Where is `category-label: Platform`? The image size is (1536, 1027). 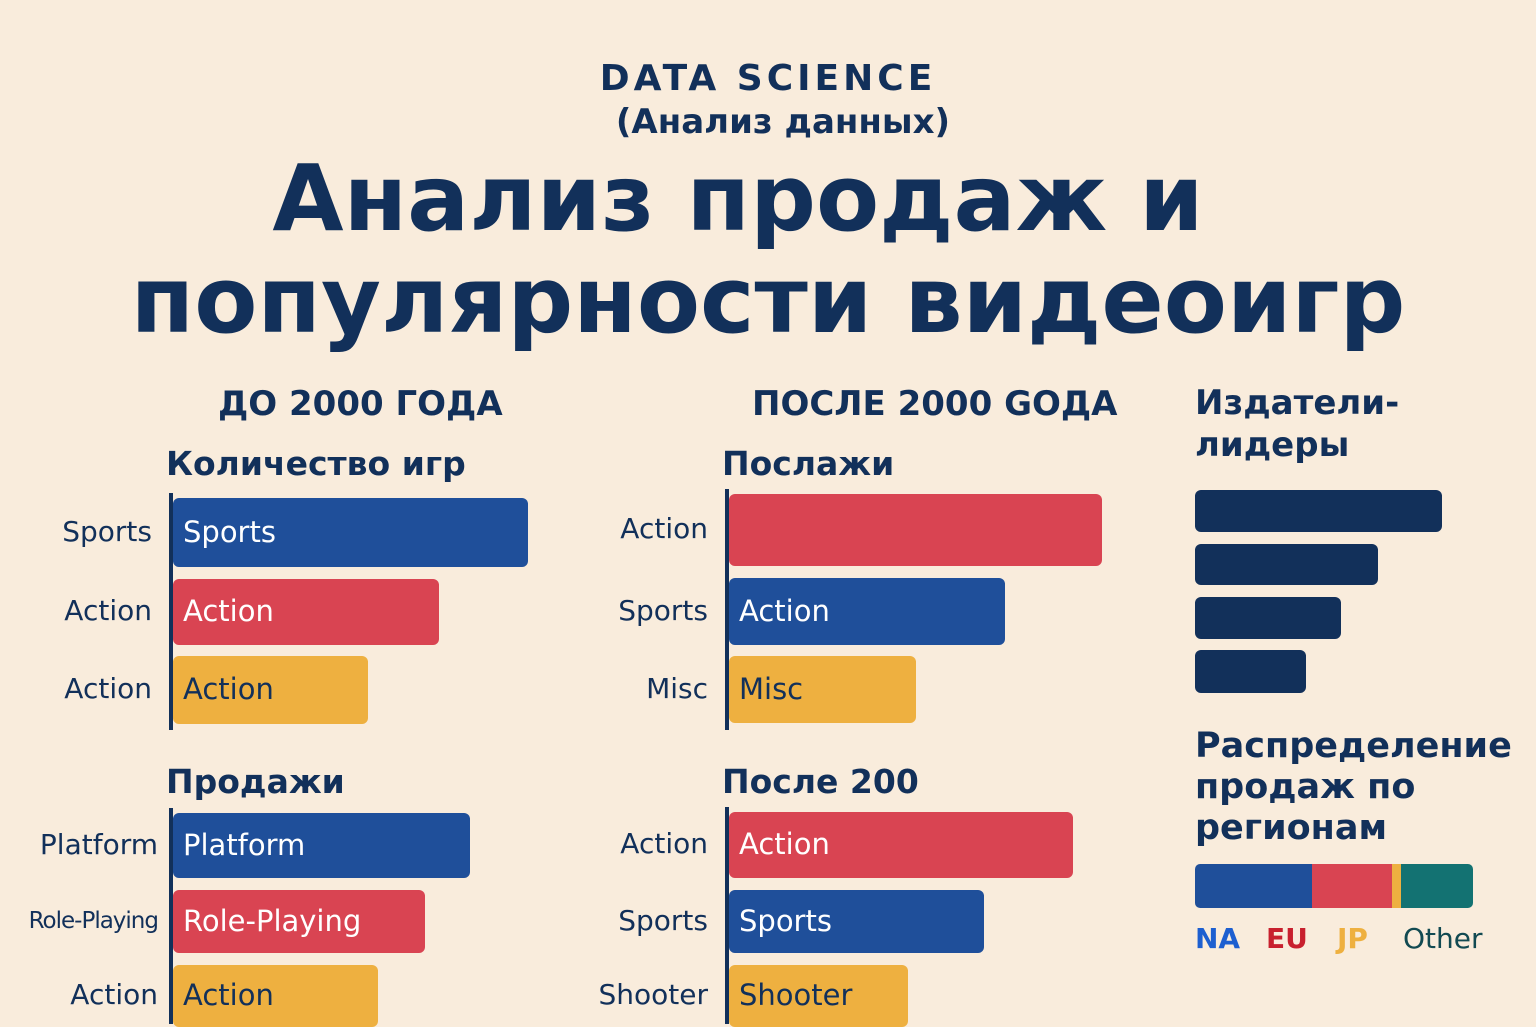 category-label: Platform is located at coordinates (98, 844).